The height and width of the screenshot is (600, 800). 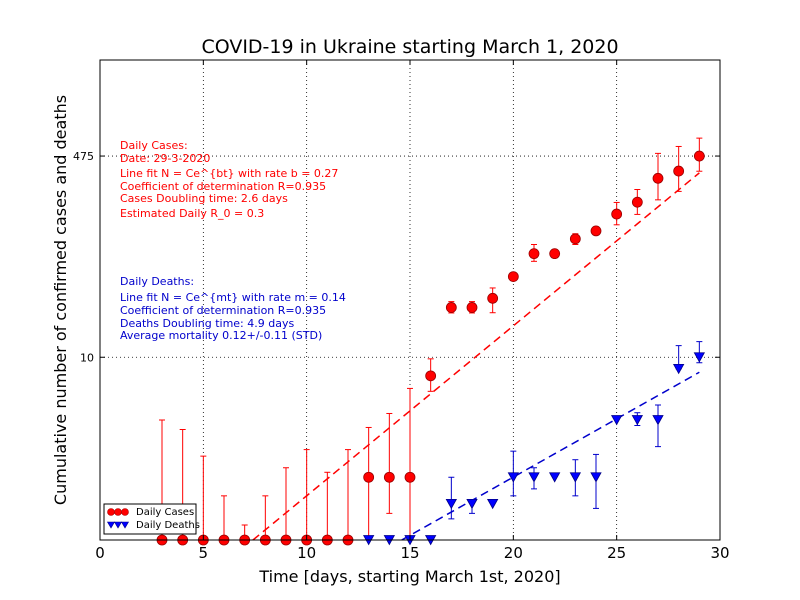 I want to click on legend-cases-marker, so click(x=118, y=512).